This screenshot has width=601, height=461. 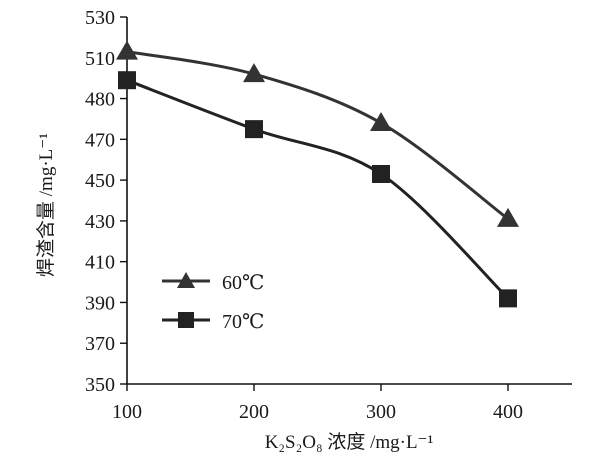 What do you see at coordinates (254, 412) in the screenshot?
I see `x-tick-label: 200` at bounding box center [254, 412].